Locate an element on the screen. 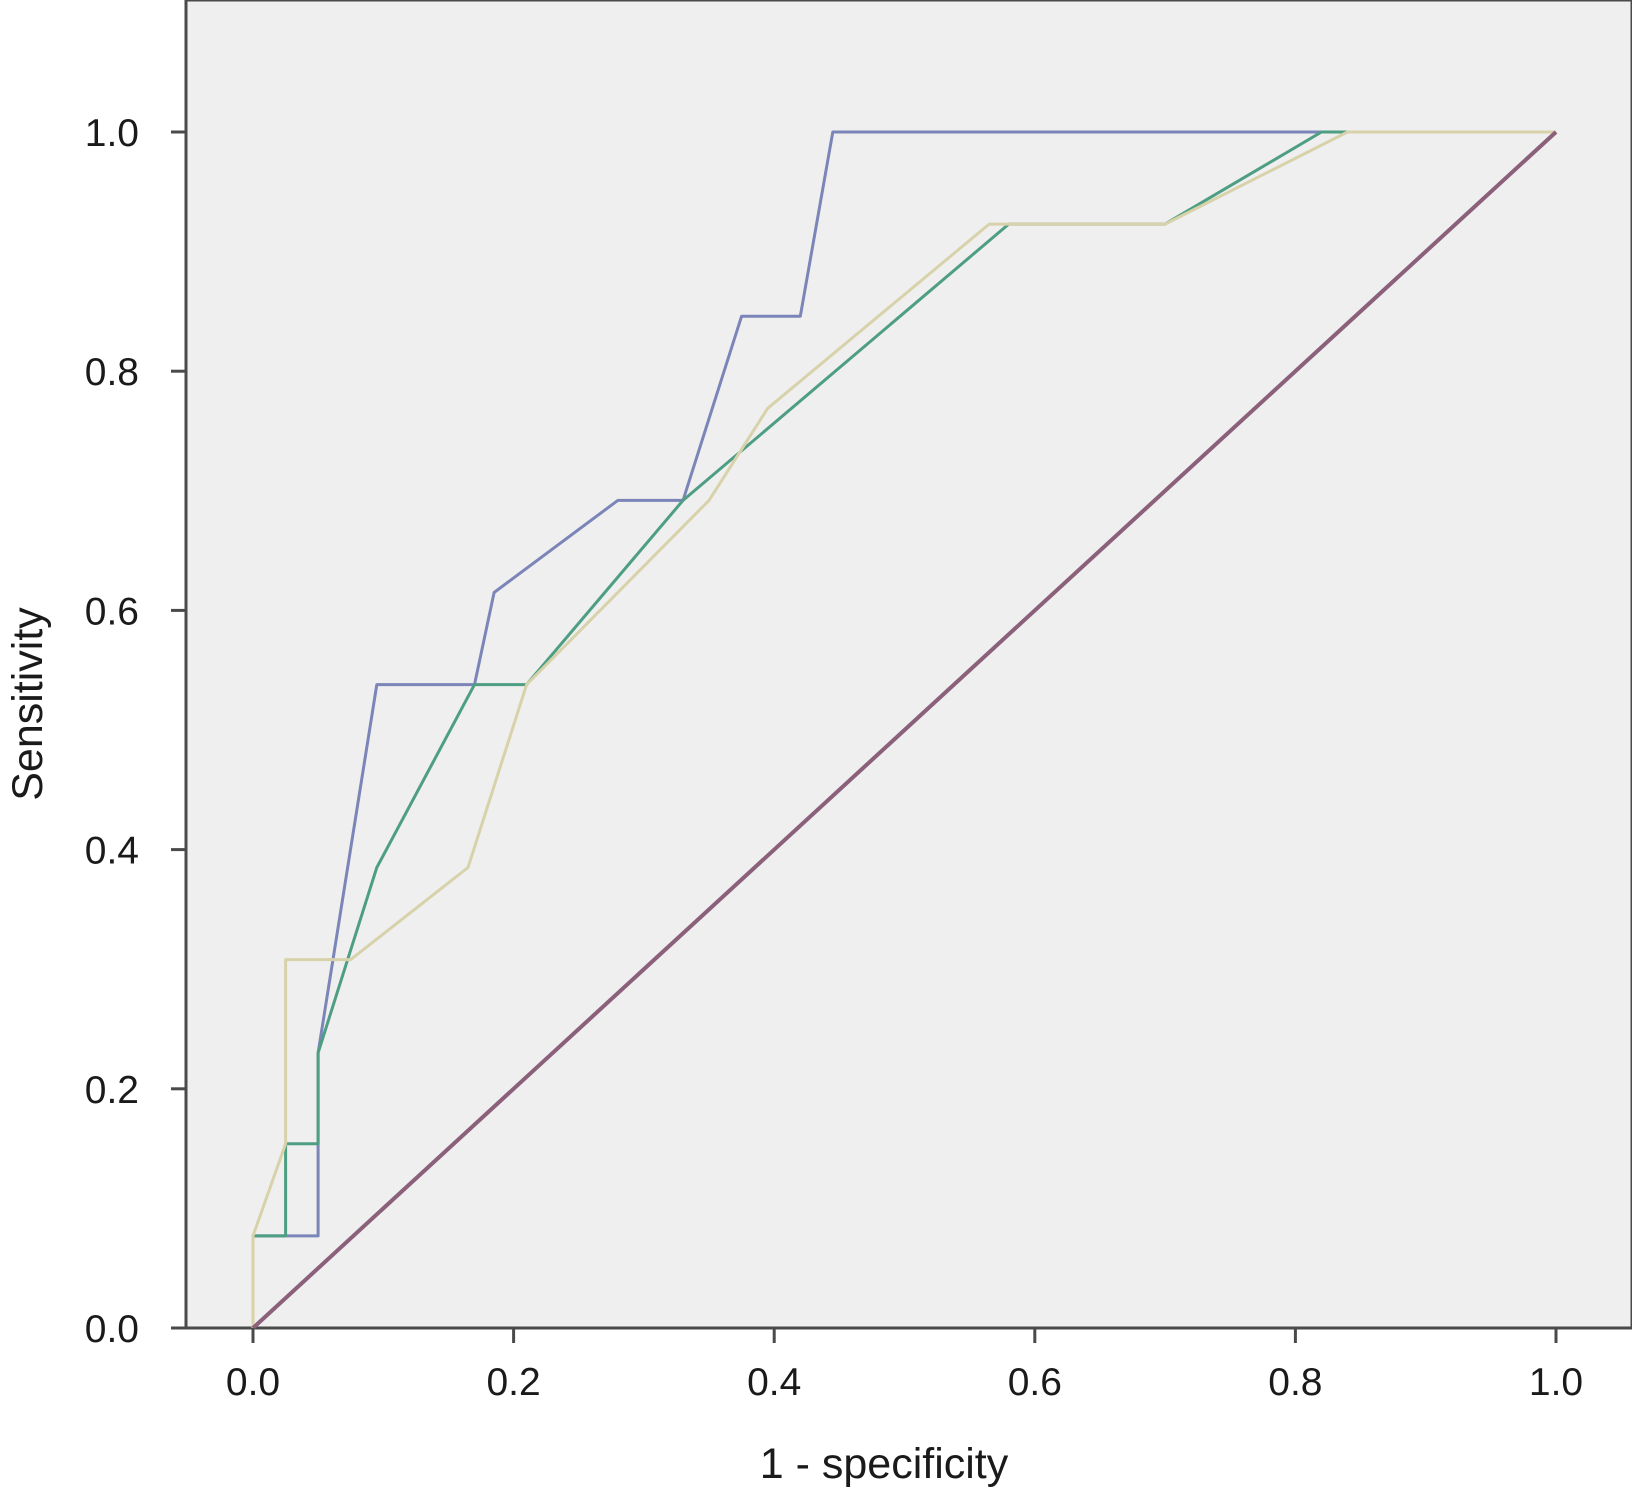 This screenshot has width=1632, height=1498. y-tick-label: 0.6 is located at coordinates (112, 611).